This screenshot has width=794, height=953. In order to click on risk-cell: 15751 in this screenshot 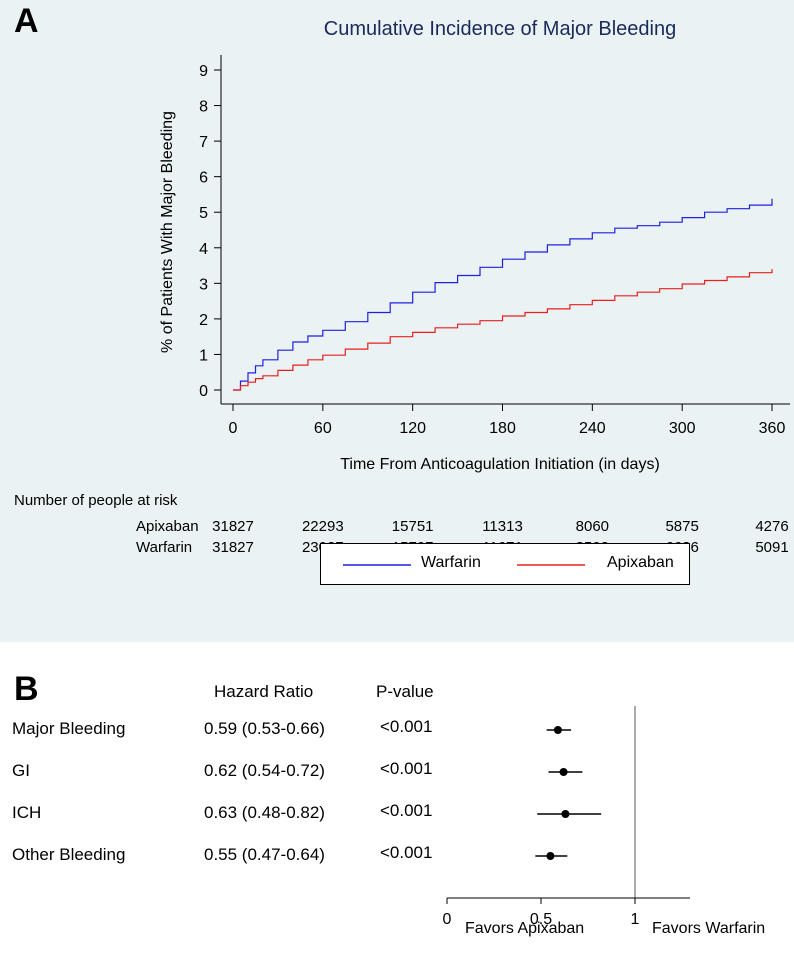, I will do `click(412, 526)`.